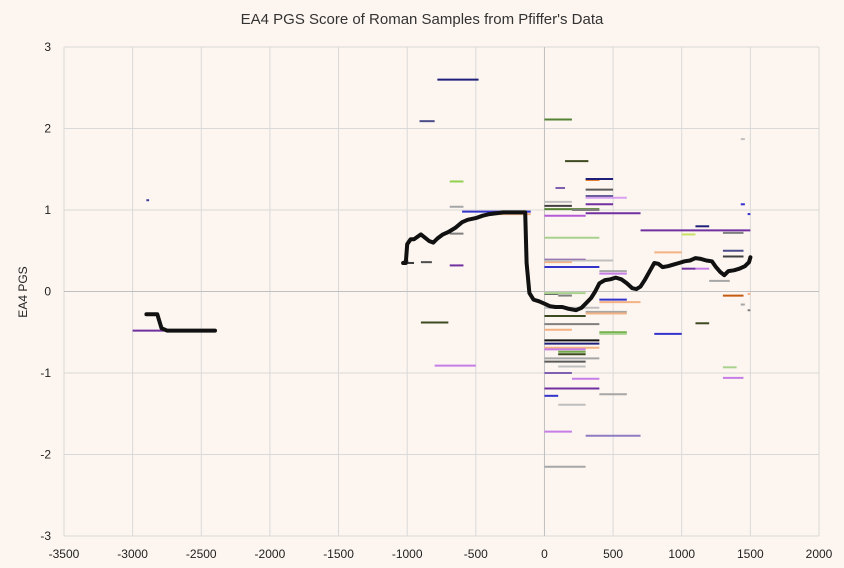 The width and height of the screenshot is (844, 568). What do you see at coordinates (201, 554) in the screenshot?
I see `x-tick-label: -2500` at bounding box center [201, 554].